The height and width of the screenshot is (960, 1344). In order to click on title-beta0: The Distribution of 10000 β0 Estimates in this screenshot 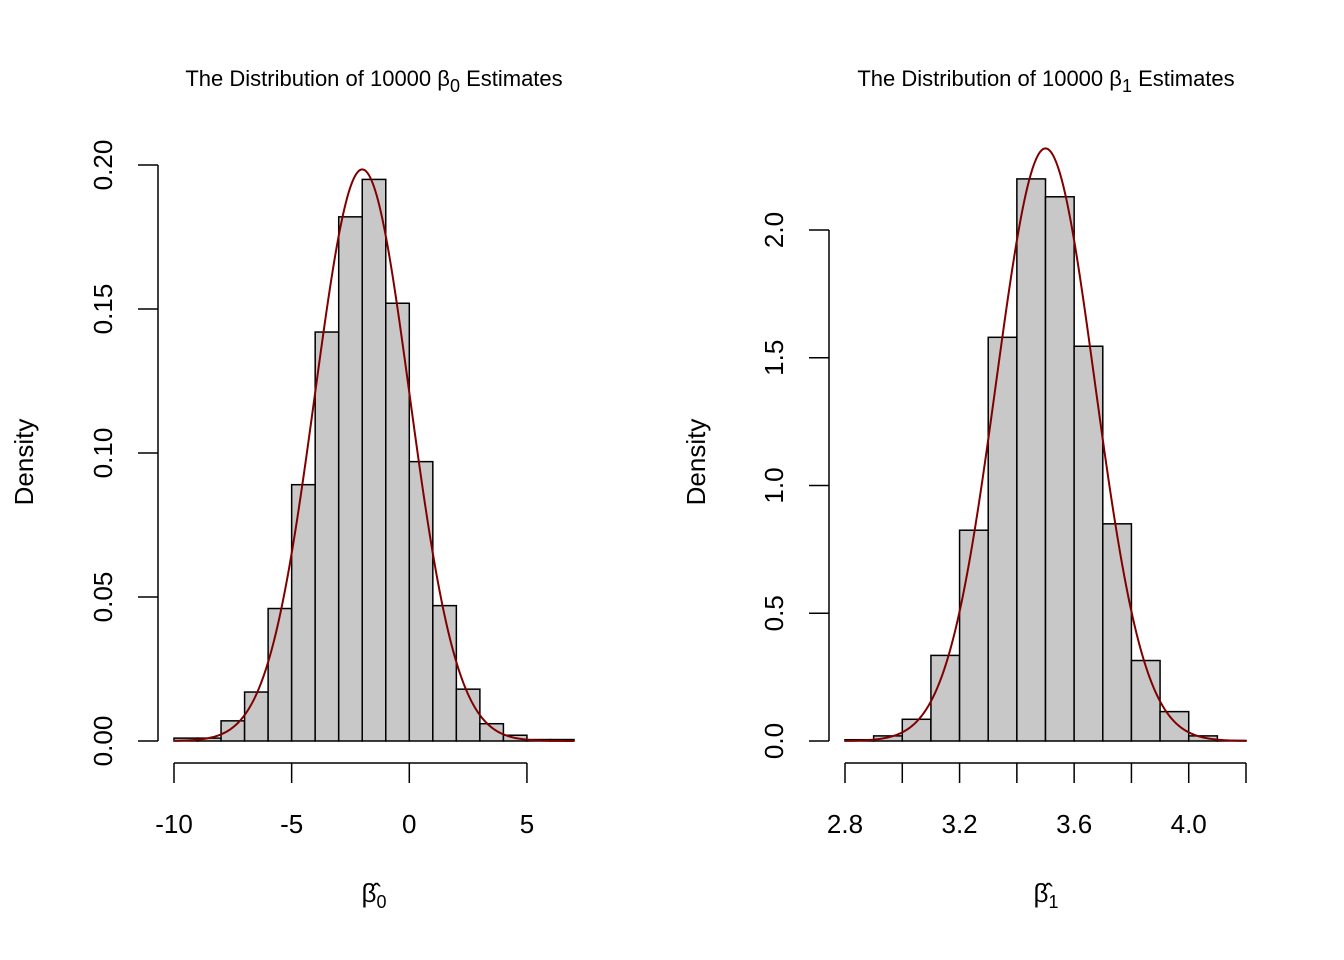, I will do `click(373, 81)`.